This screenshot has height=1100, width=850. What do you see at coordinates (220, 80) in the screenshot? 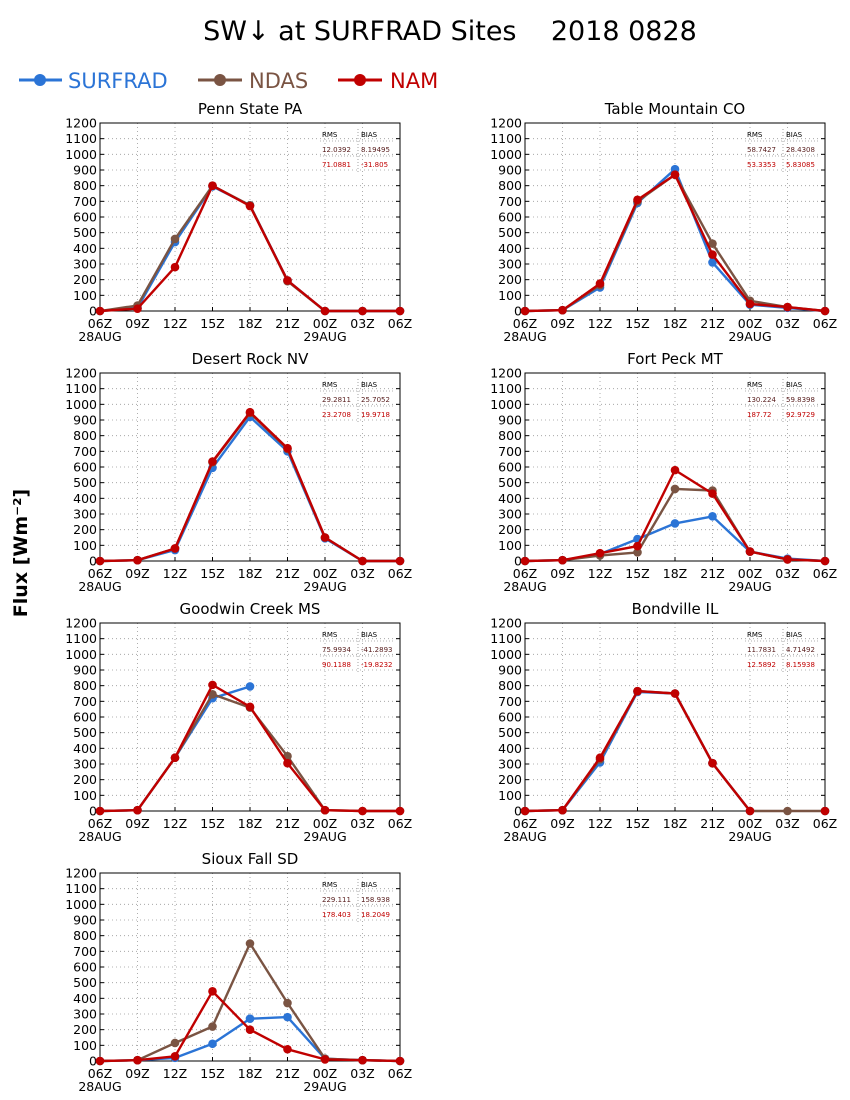
I see `legend-marker-ndas` at bounding box center [220, 80].